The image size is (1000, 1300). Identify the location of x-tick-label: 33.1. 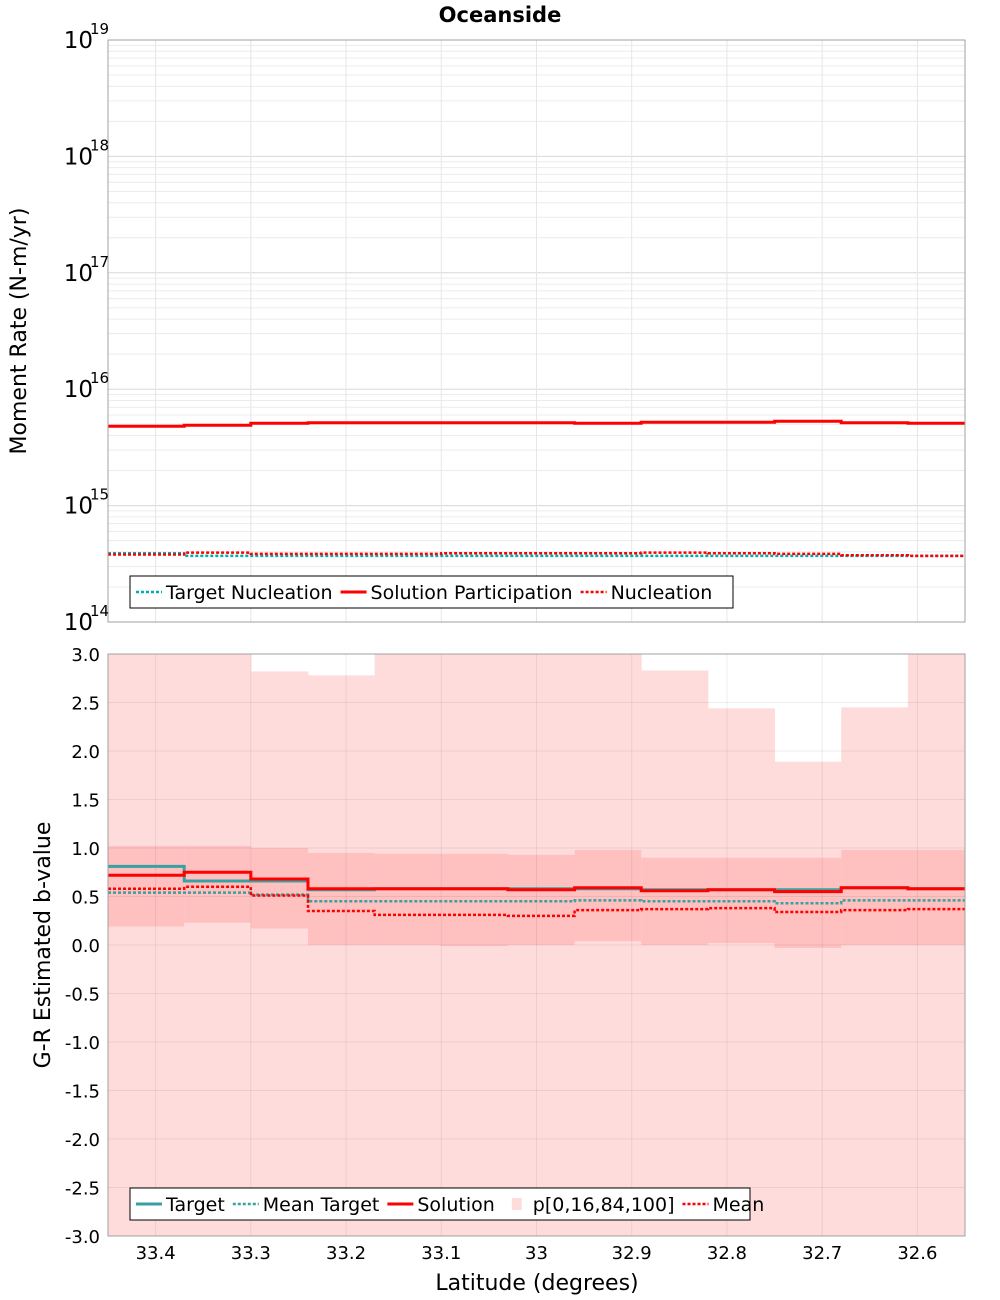
(441, 1253).